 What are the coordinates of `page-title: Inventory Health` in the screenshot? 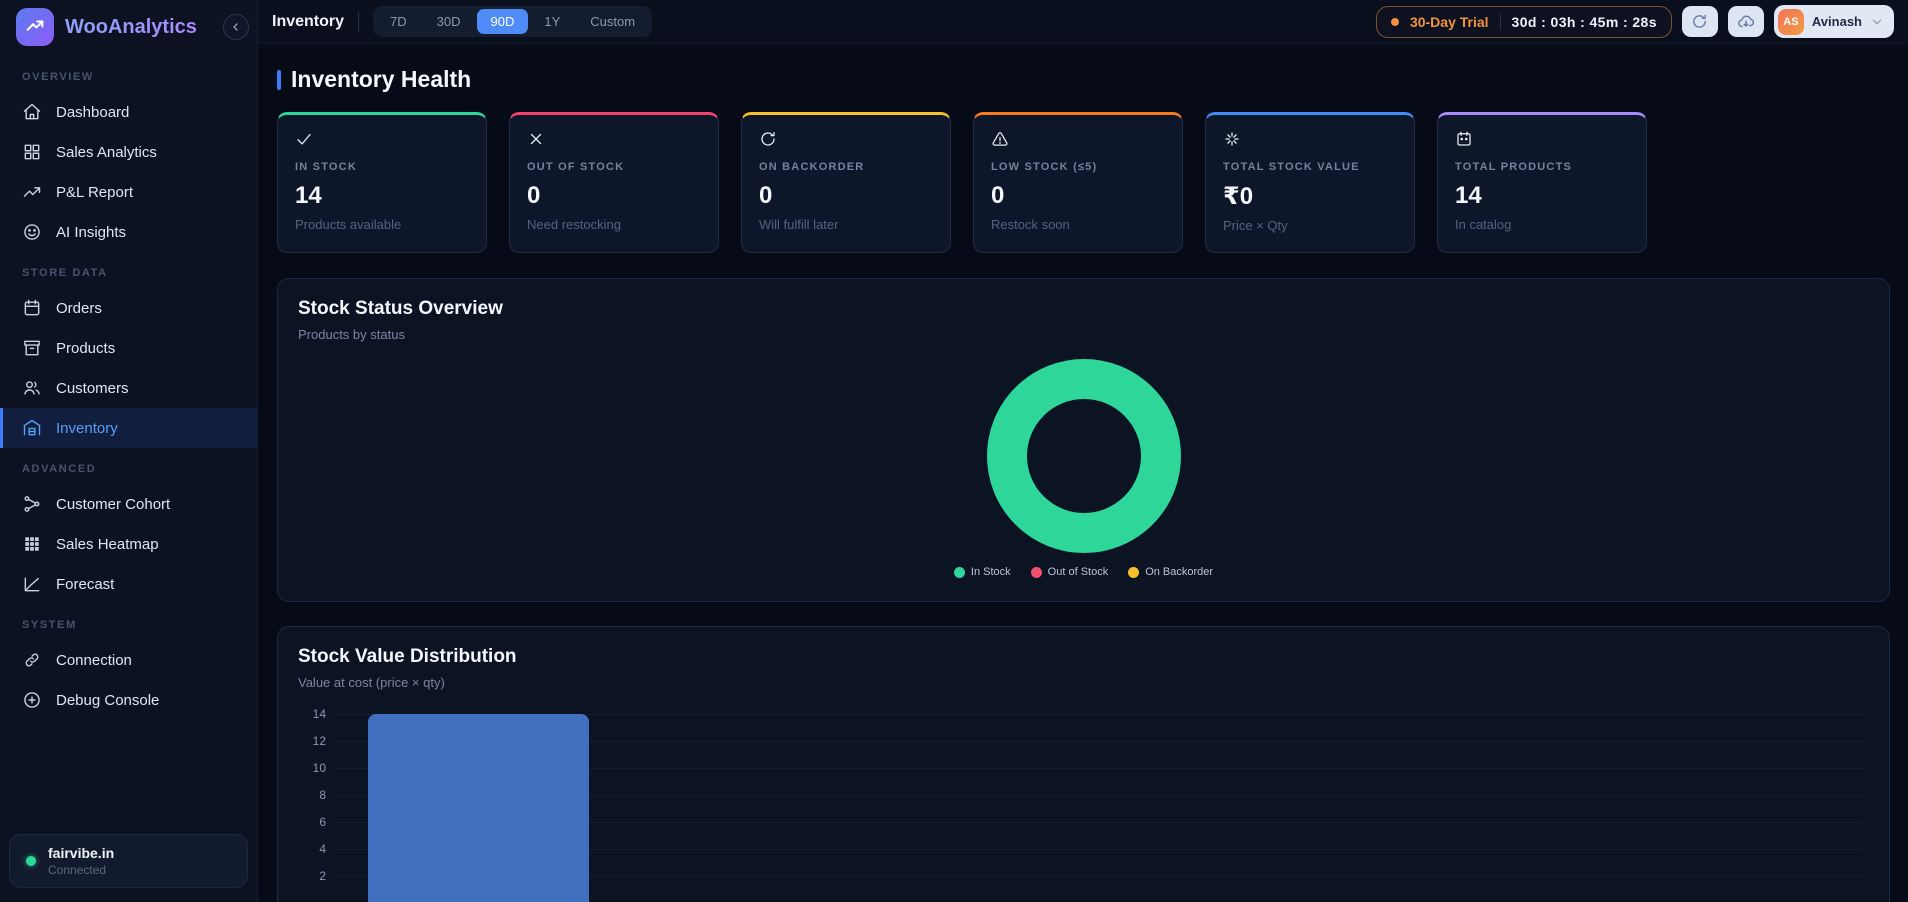 It's located at (381, 79).